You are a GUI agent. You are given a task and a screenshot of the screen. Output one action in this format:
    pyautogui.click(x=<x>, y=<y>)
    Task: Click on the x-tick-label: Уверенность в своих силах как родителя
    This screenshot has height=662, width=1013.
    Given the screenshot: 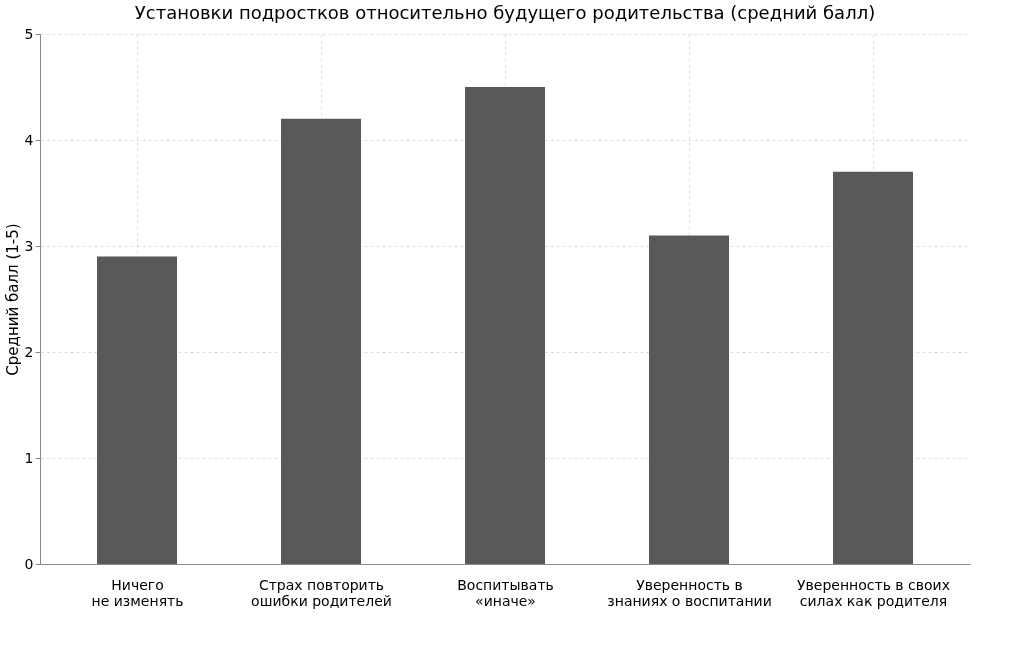 What is the action you would take?
    pyautogui.click(x=873, y=592)
    